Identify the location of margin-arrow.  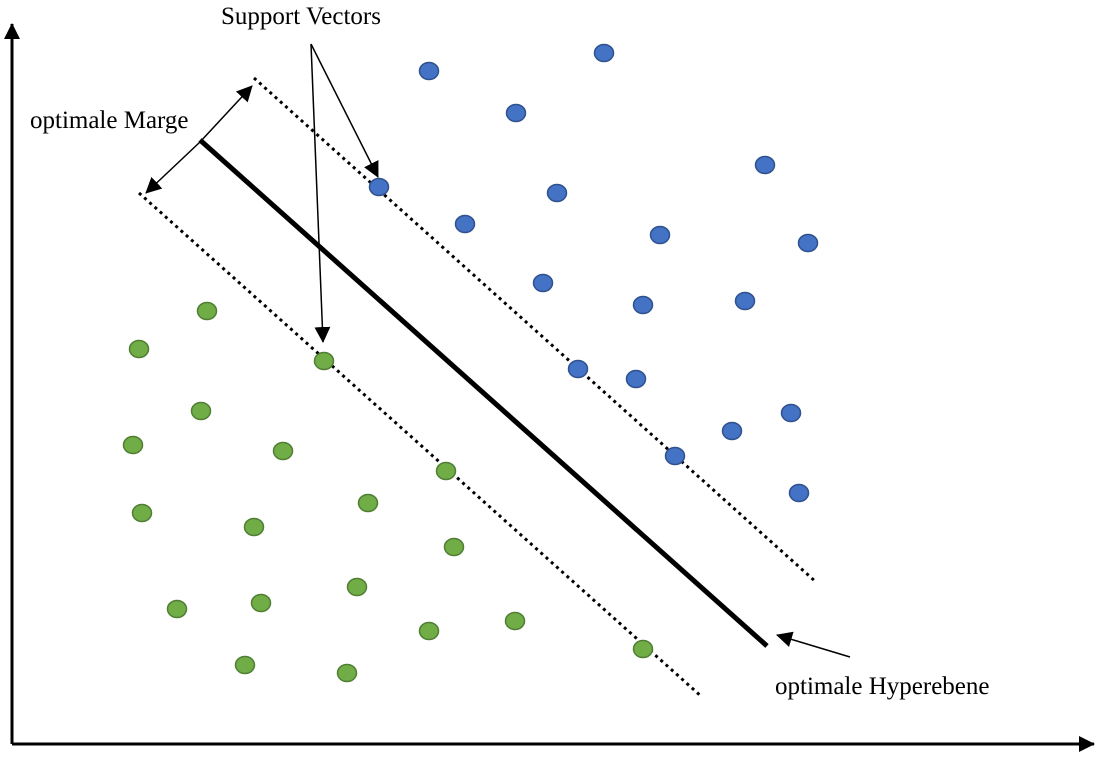
(226, 114).